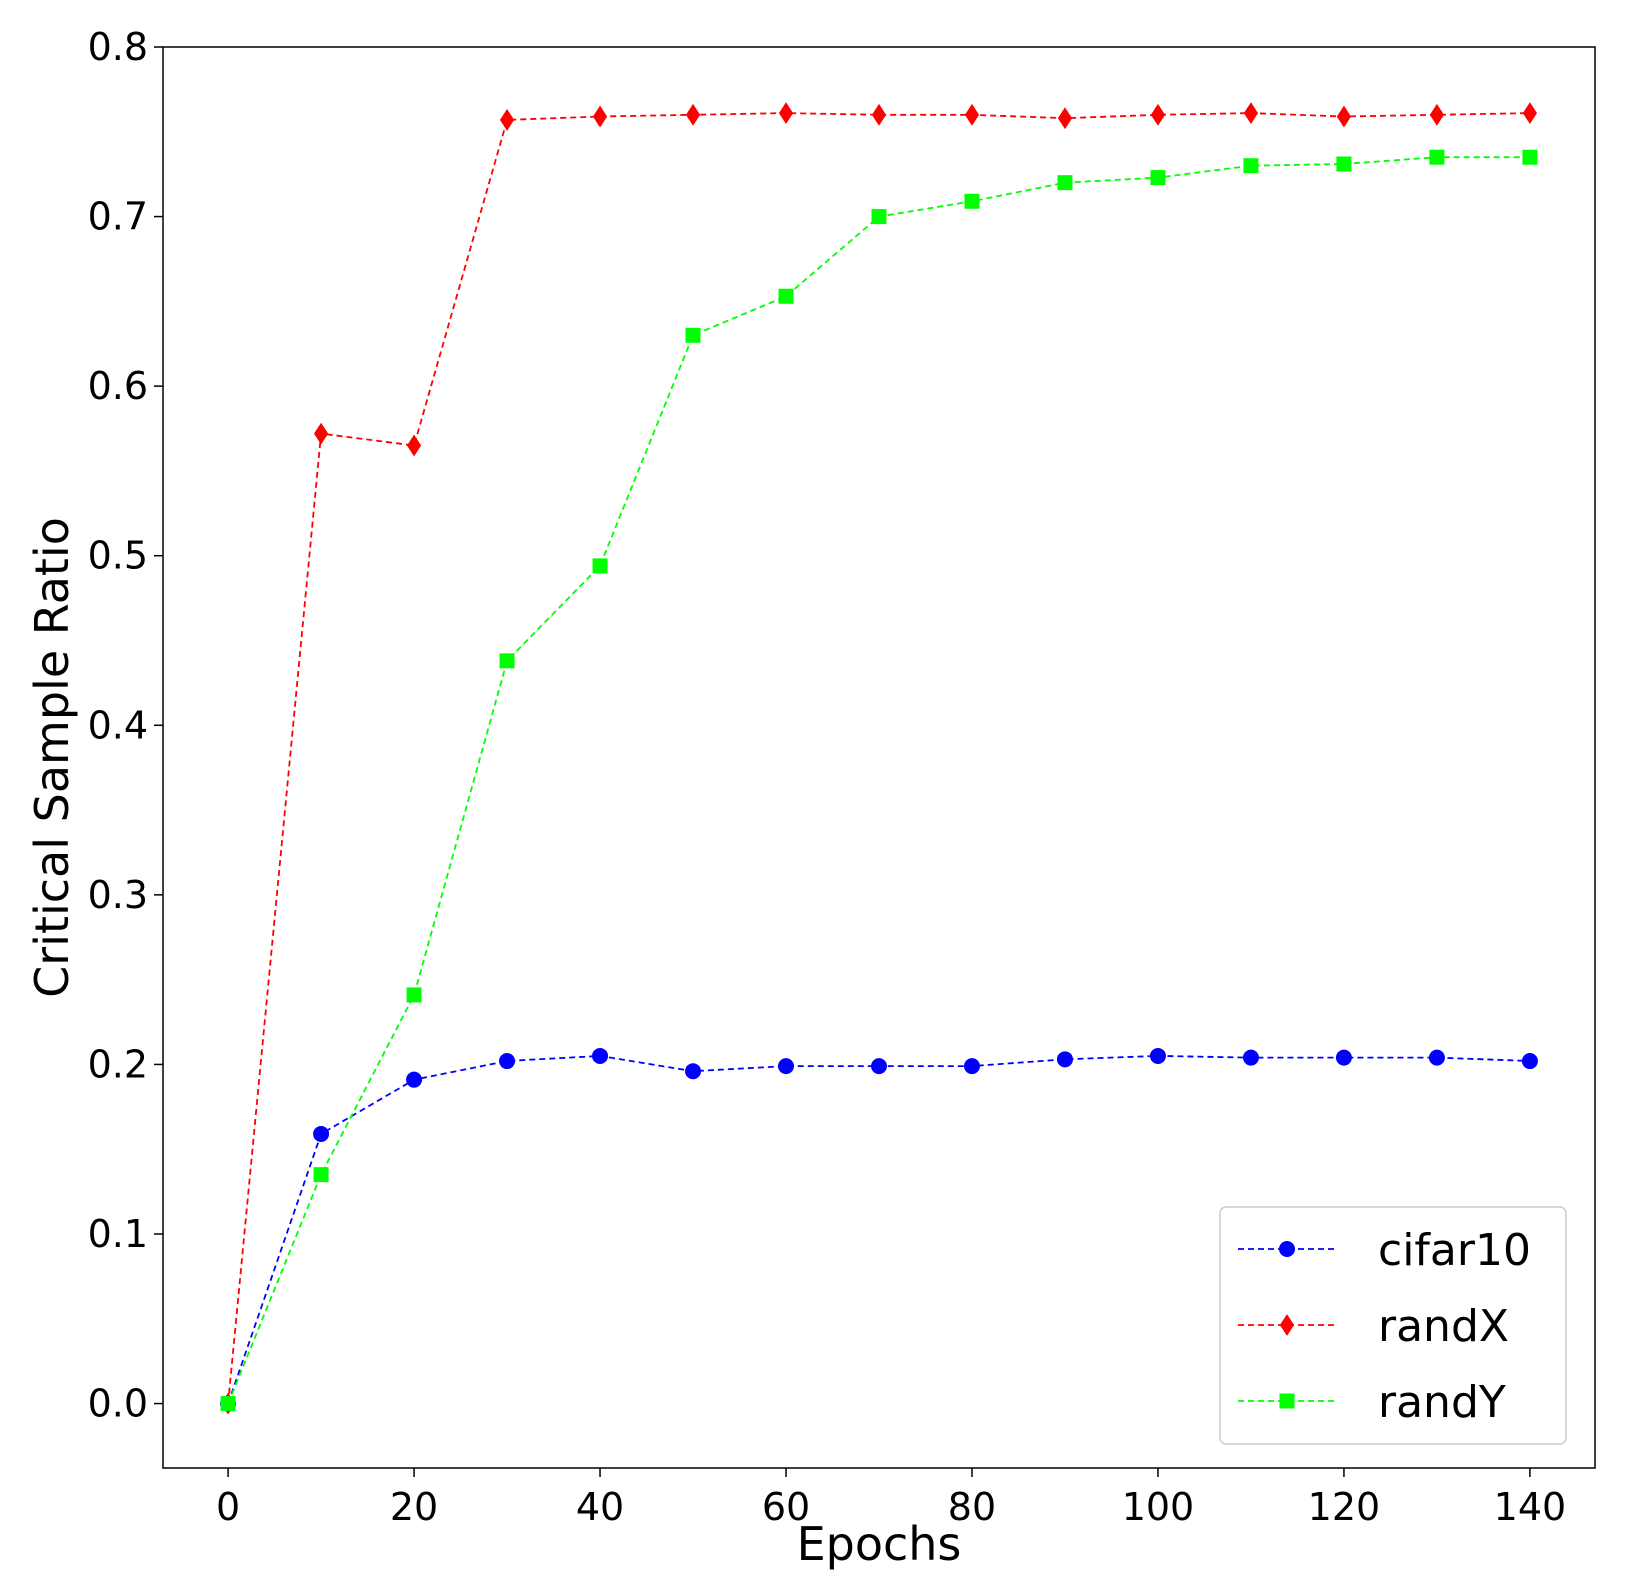 This screenshot has width=1625, height=1578. I want to click on y-axis: 0.0 0.1 0.2 0.3 0.4 0.5 0.6 0.7 0.8, so click(125, 725).